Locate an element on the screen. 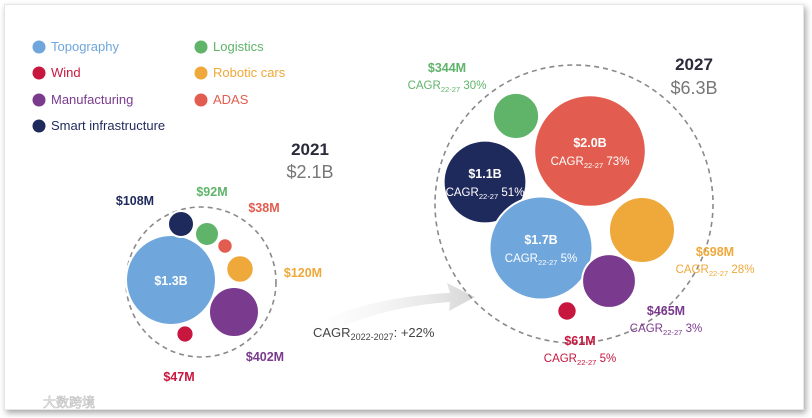  label-2027-robotic-cars-value: $698M is located at coordinates (715, 252).